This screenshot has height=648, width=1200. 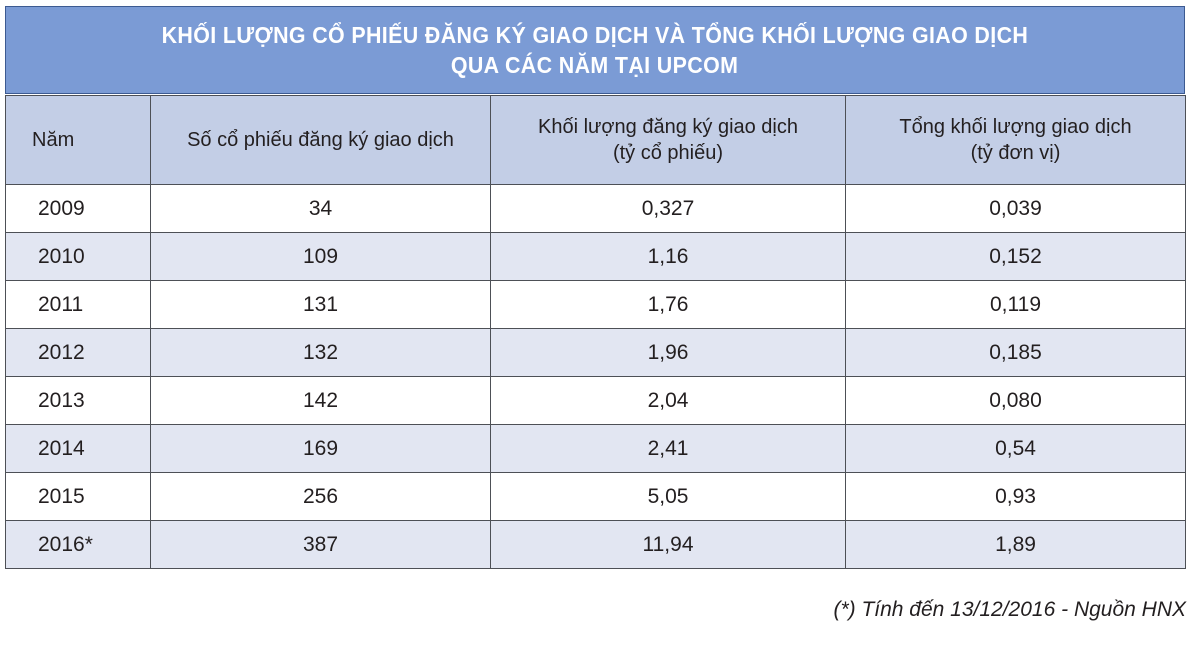 What do you see at coordinates (78, 304) in the screenshot?
I see `cell-year: 2011` at bounding box center [78, 304].